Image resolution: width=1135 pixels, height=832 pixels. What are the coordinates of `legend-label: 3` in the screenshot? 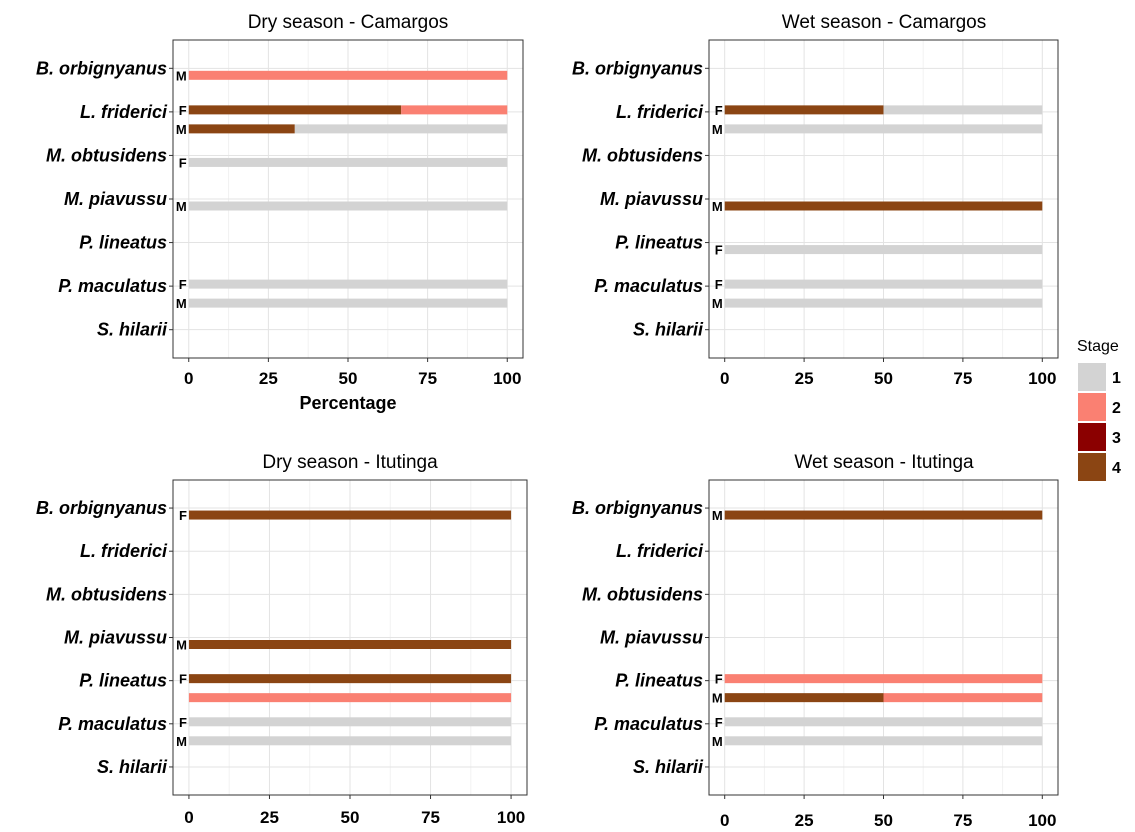 It's located at (1116, 438).